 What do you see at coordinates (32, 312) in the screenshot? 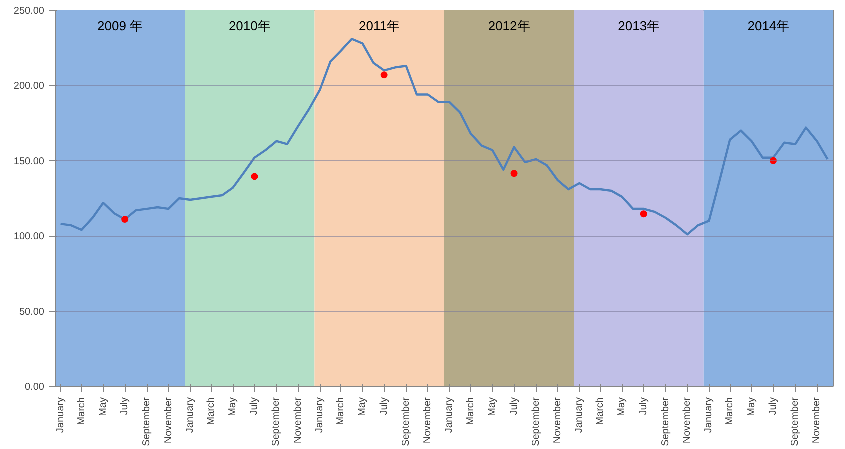
I see `y-tick-label: 50.00` at bounding box center [32, 312].